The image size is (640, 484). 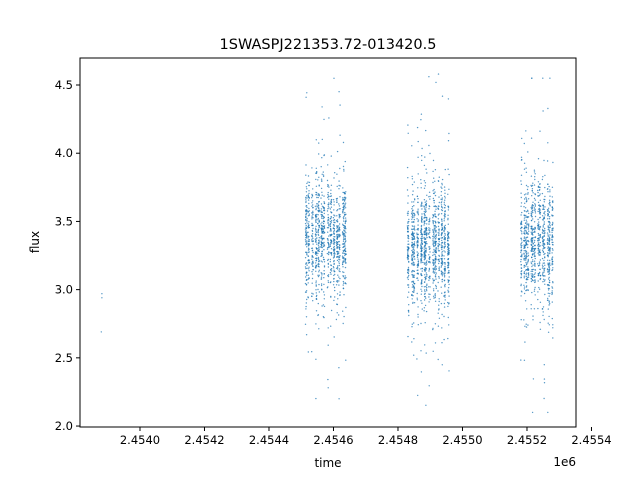 What do you see at coordinates (67, 255) in the screenshot?
I see `y-axis: 2.02.53.03.54.04.5` at bounding box center [67, 255].